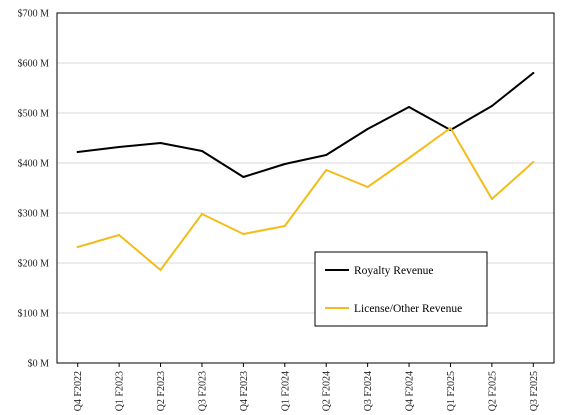 The image size is (562, 415). Describe the element at coordinates (285, 391) in the screenshot. I see `x-tick-label: Q1 F2024` at that location.